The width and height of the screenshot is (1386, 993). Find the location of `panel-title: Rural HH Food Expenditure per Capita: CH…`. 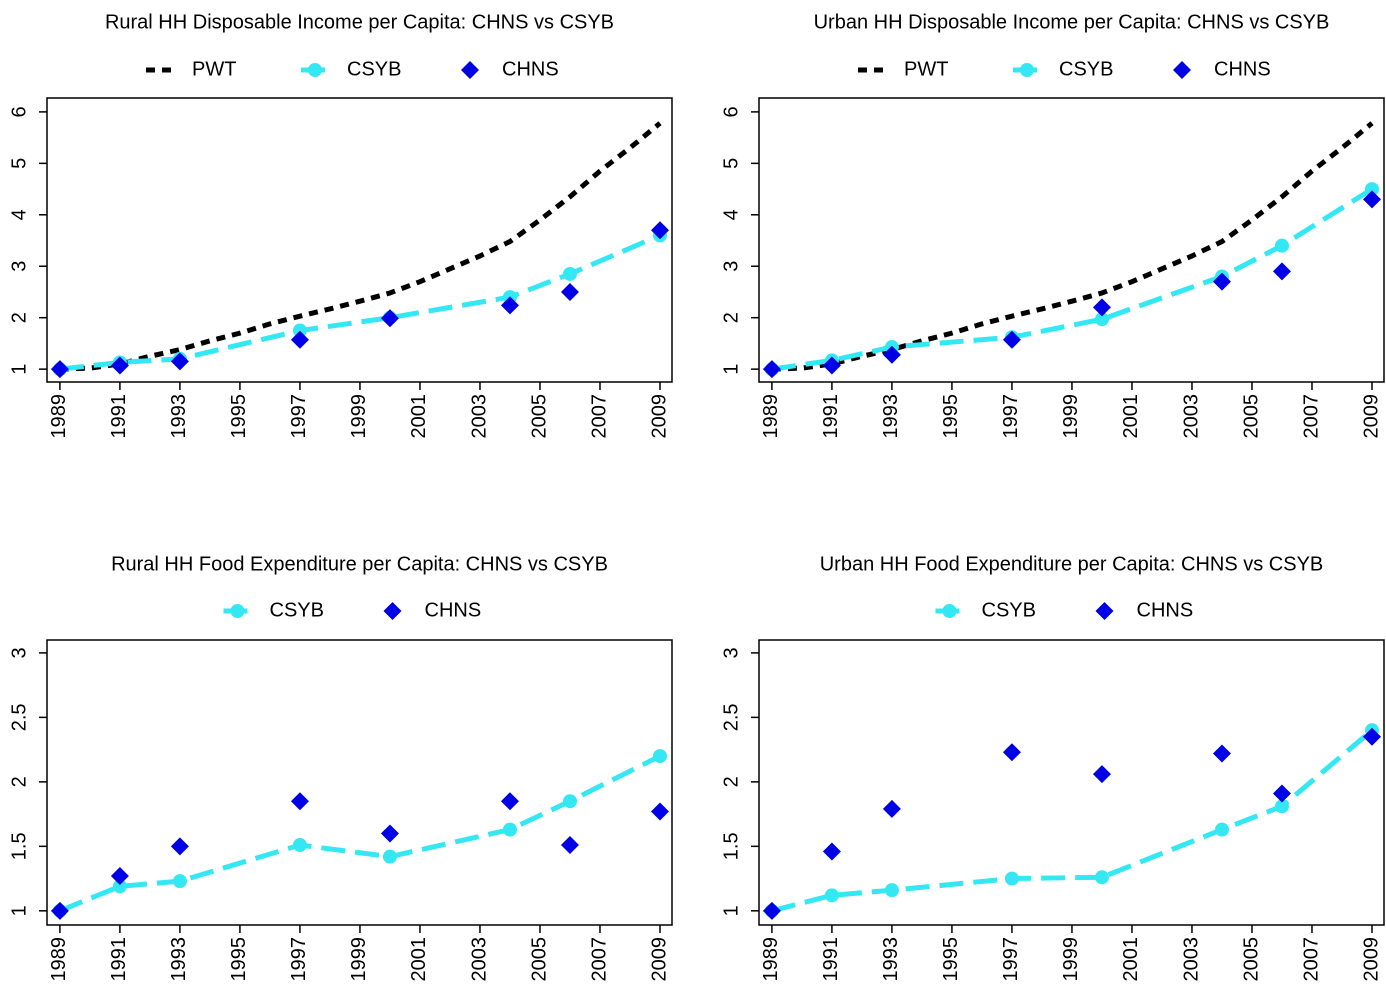

panel-title: Rural HH Food Expenditure per Capita: CH… is located at coordinates (359, 564).